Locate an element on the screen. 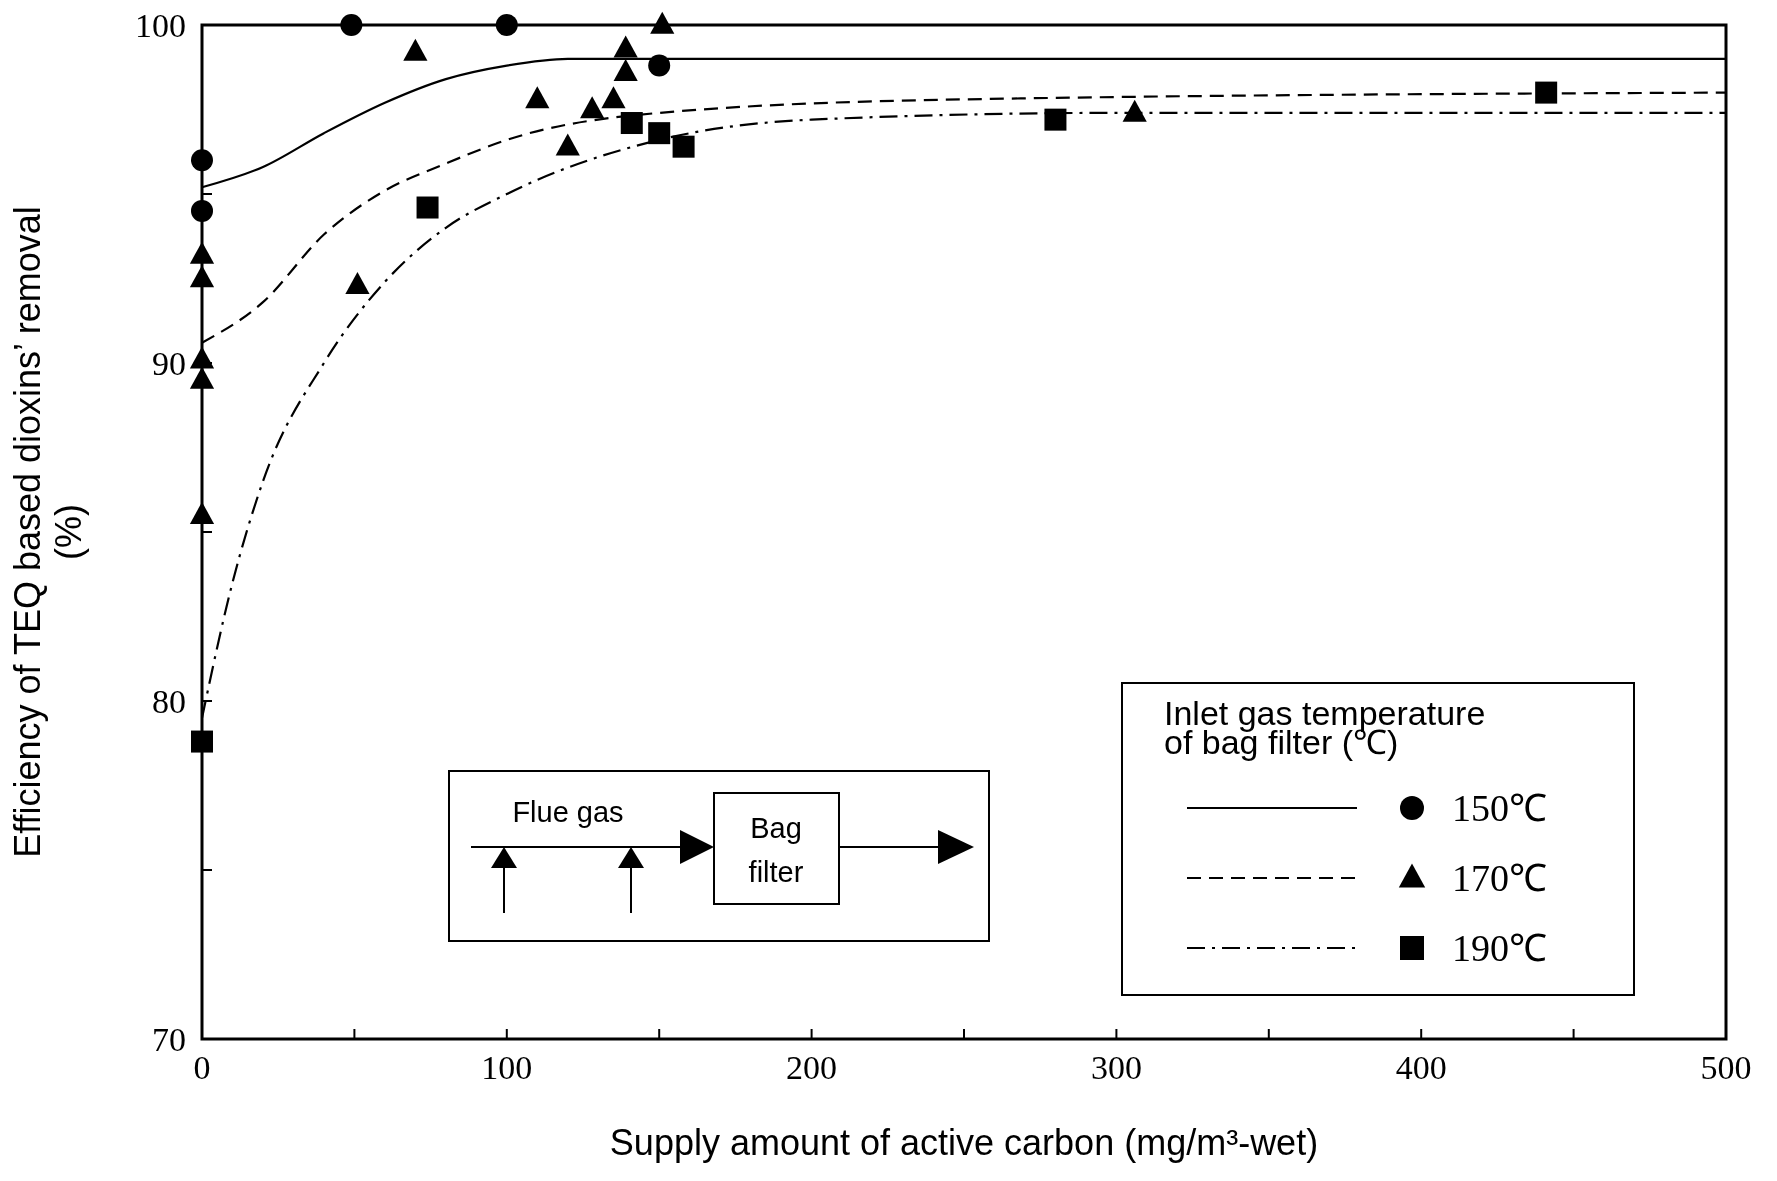 The height and width of the screenshot is (1181, 1777). x-axis-title: Supply amount of active carbon (mg/m³-wet) is located at coordinates (964, 1142).